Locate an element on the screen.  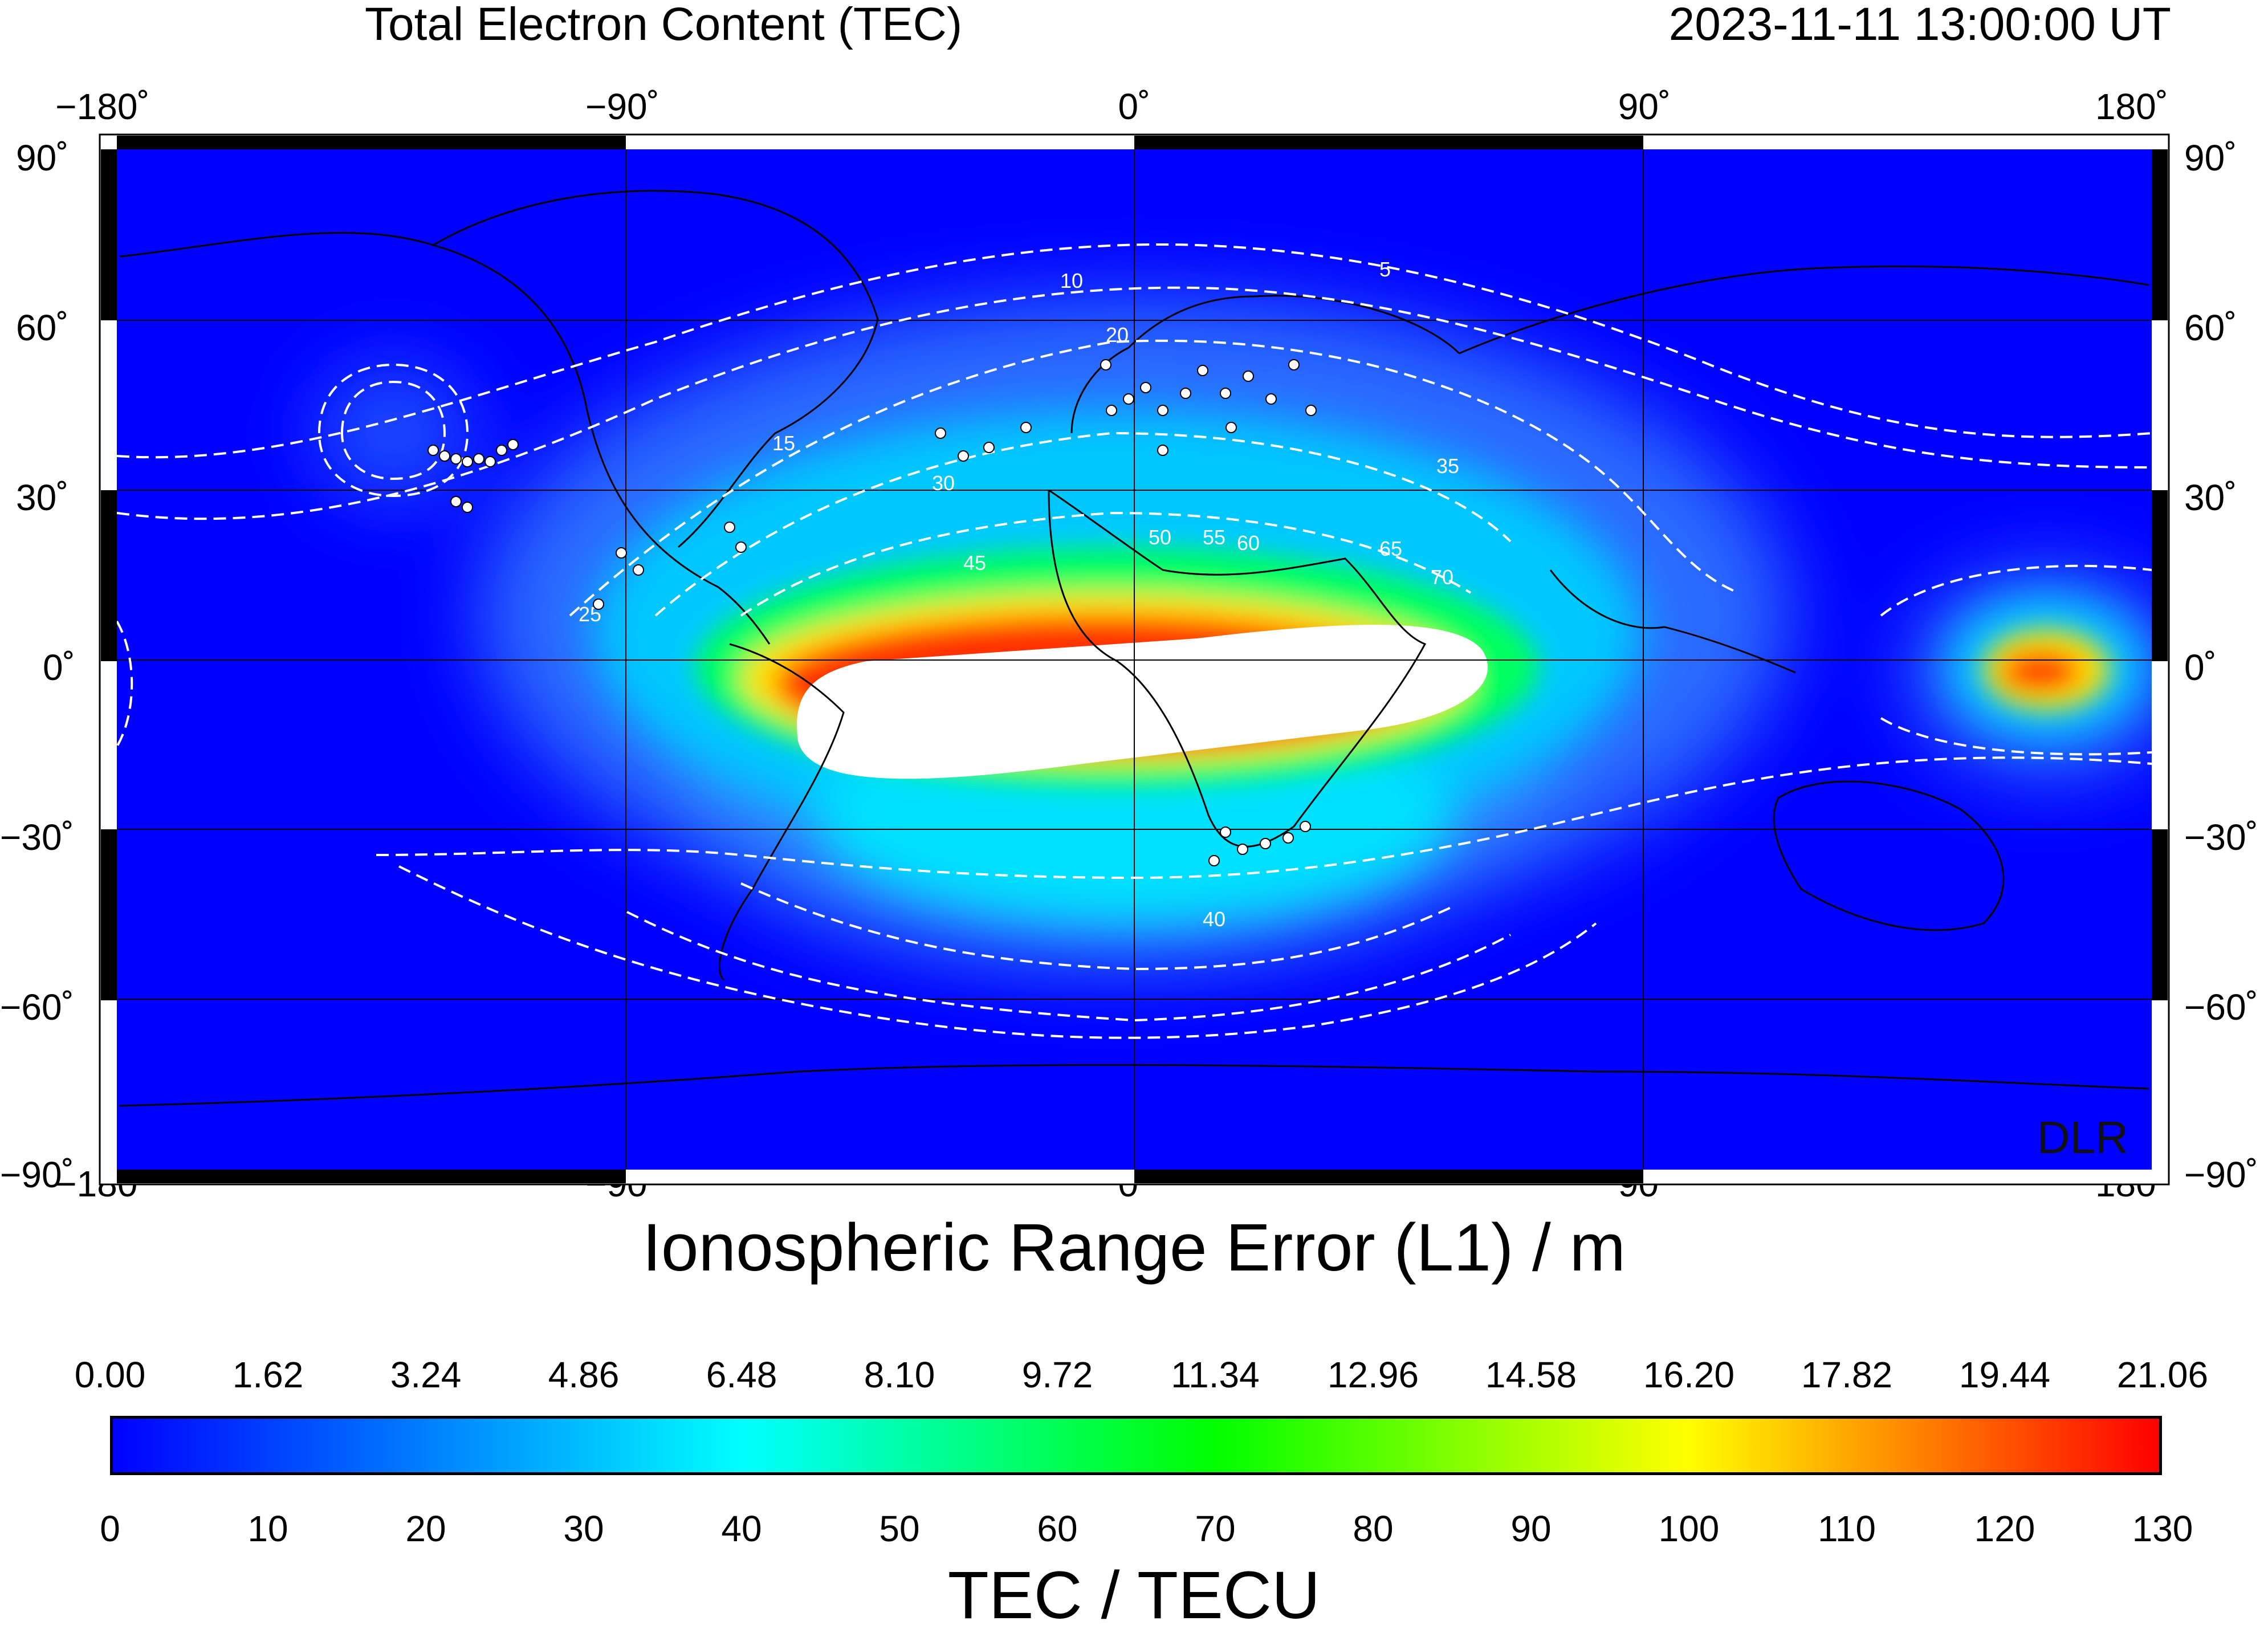
range-error-tick-3: 4.86 is located at coordinates (584, 1374).